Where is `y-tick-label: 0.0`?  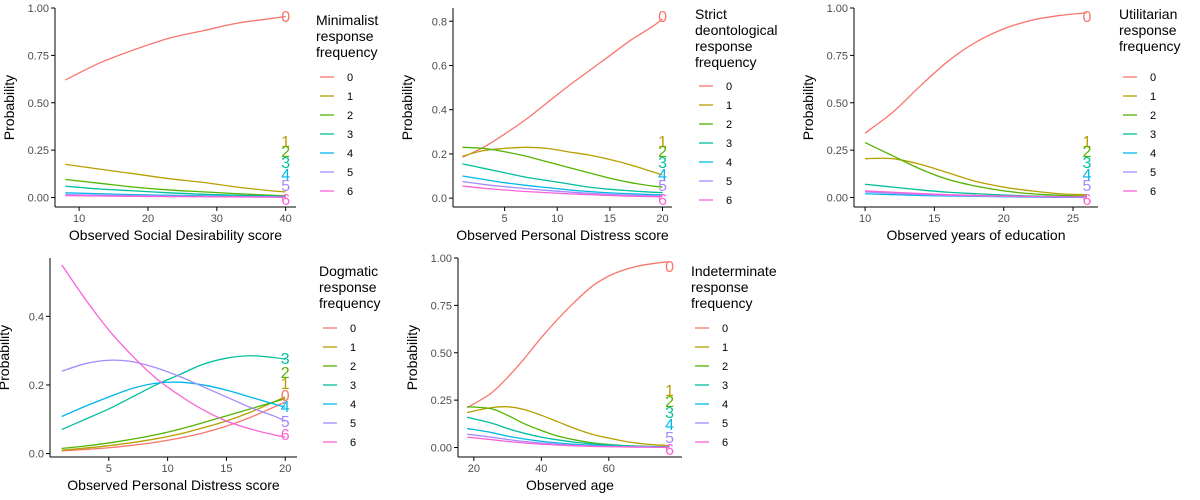
y-tick-label: 0.0 is located at coordinates (36, 455).